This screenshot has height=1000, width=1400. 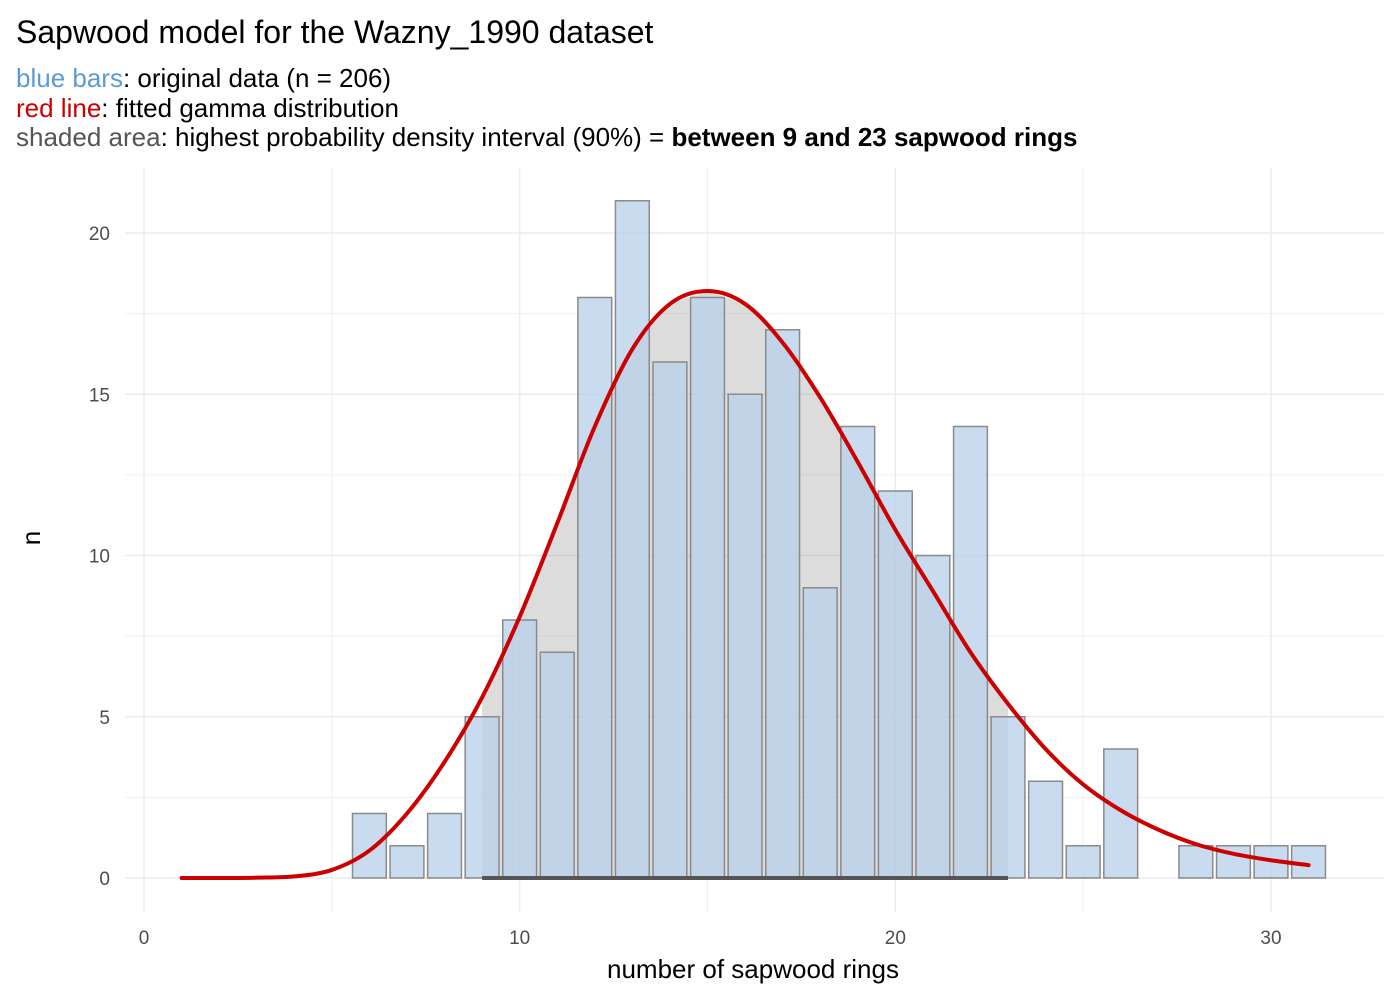 I want to click on x-tick-label: 20, so click(x=895, y=938).